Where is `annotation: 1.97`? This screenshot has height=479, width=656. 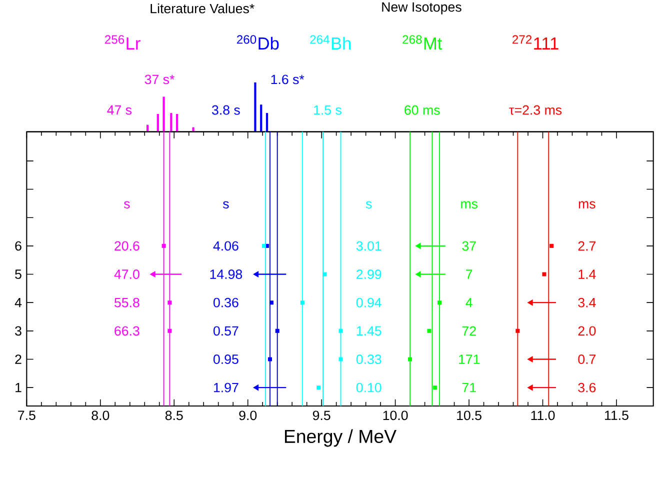 annotation: 1.97 is located at coordinates (226, 387).